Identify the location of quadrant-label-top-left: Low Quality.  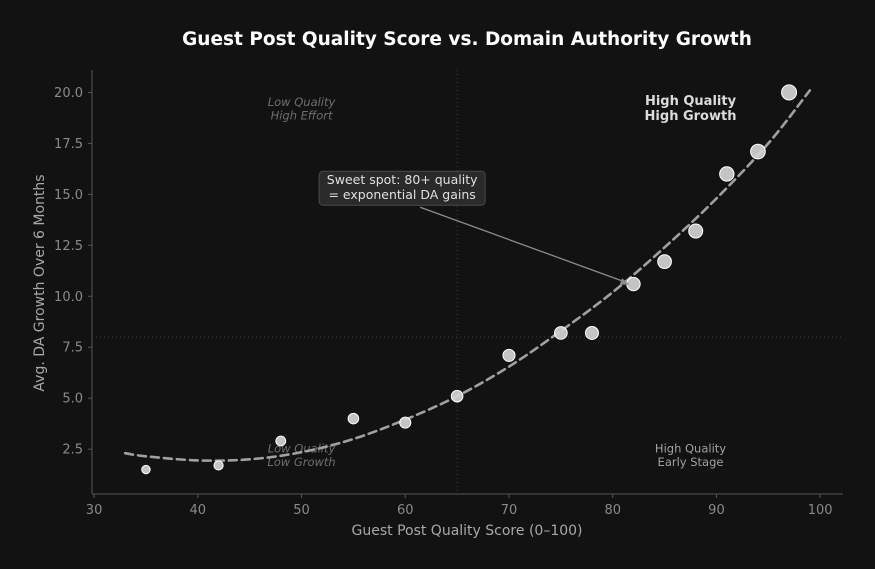
(302, 102).